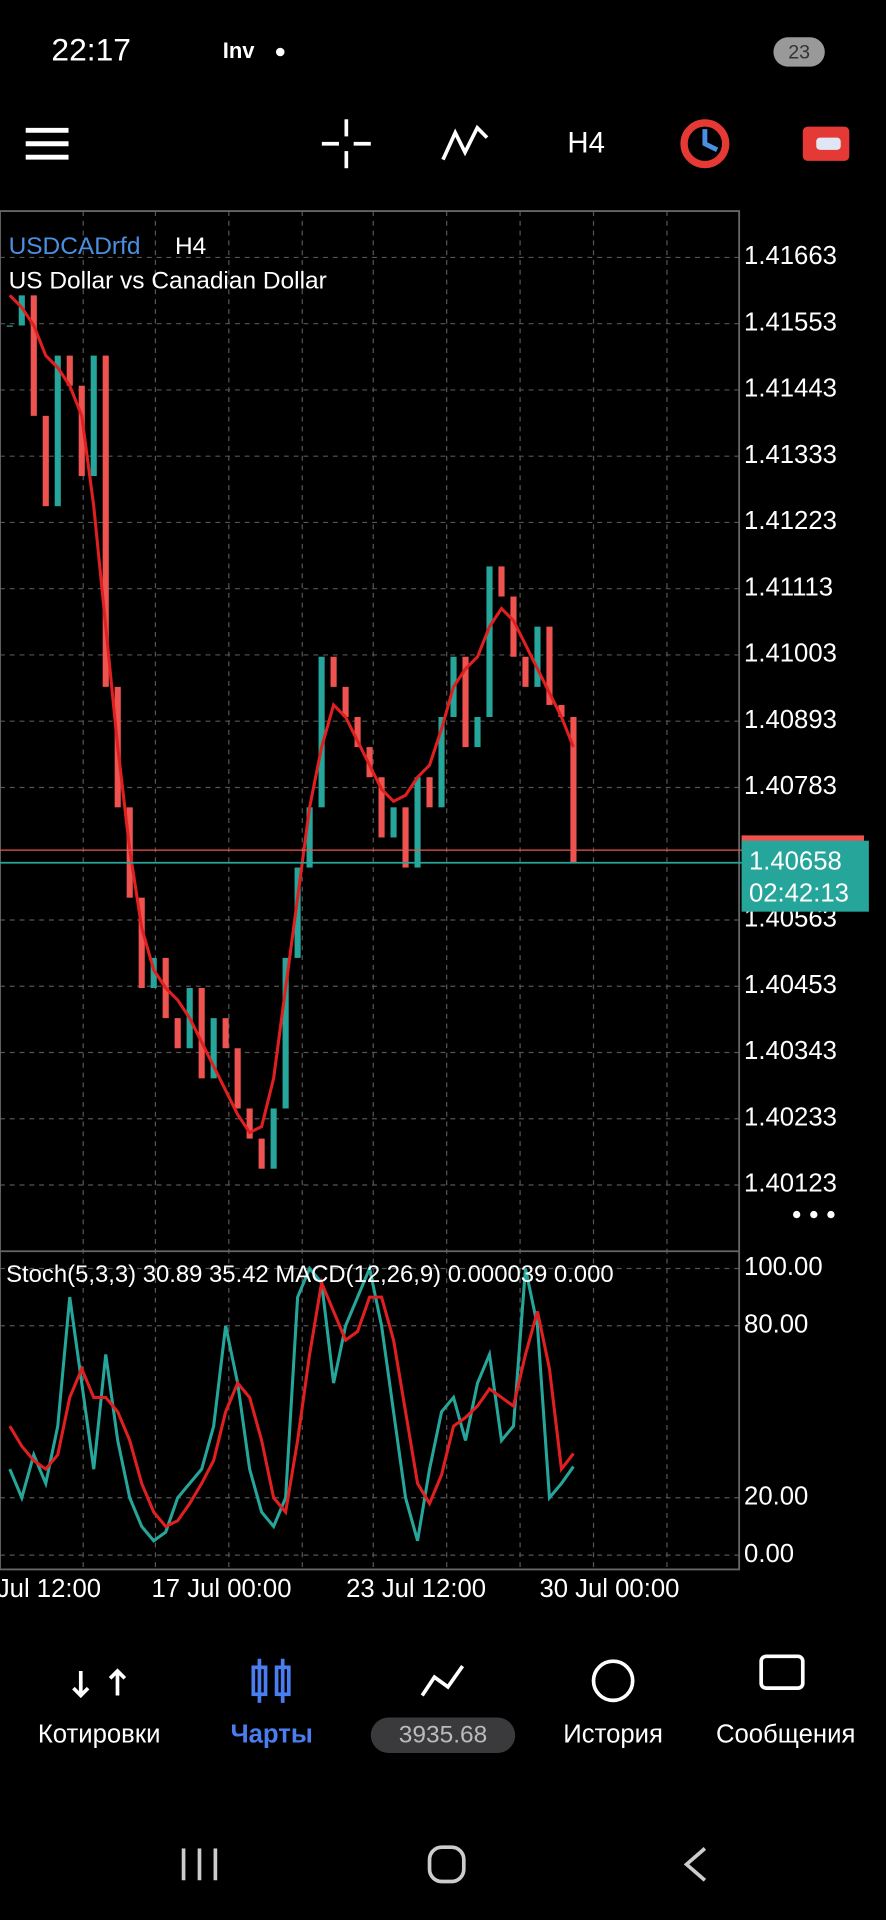 This screenshot has width=886, height=1920. What do you see at coordinates (799, 893) in the screenshot?
I see `countdown-label: 02:42:13` at bounding box center [799, 893].